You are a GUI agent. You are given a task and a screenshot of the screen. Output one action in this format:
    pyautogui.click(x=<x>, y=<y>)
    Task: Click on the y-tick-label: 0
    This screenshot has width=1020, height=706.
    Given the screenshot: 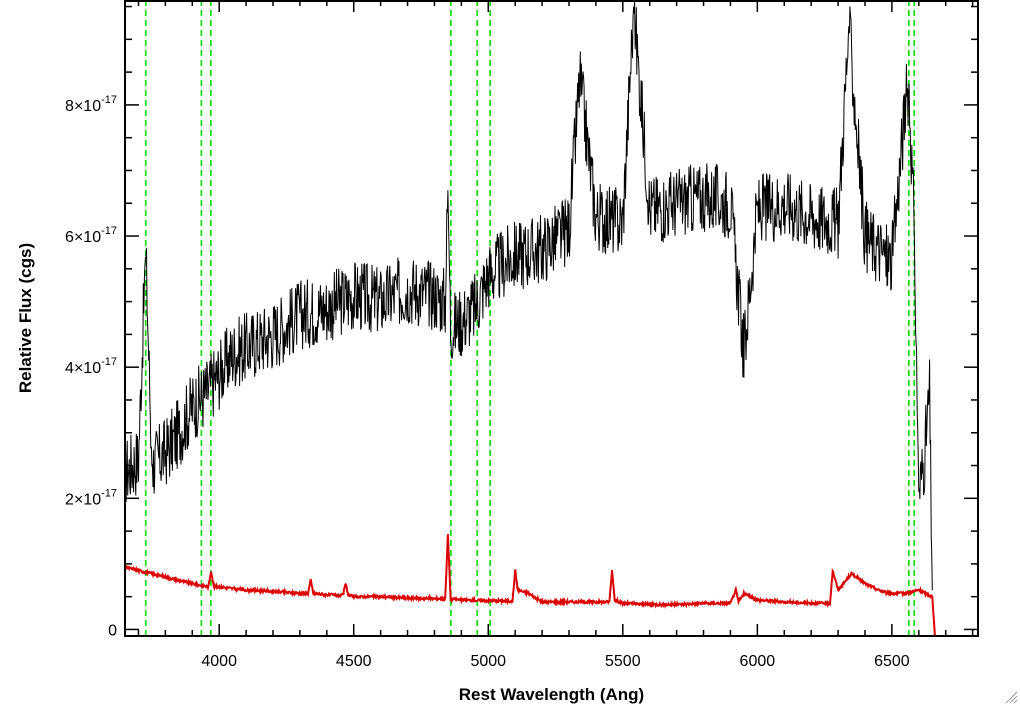 What is the action you would take?
    pyautogui.click(x=112, y=630)
    